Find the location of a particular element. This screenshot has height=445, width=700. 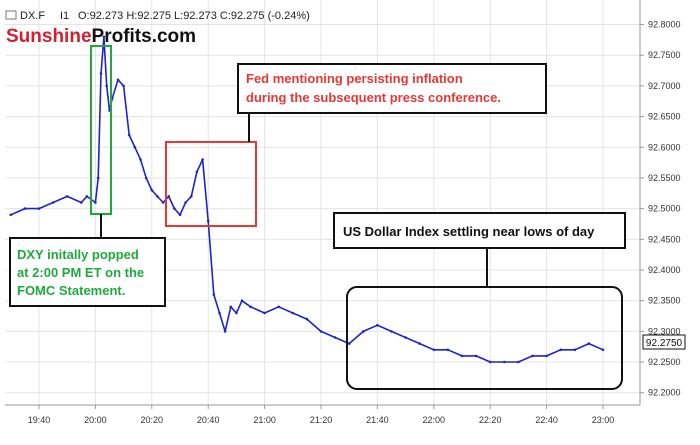

x-tick-label-6: 21:40 is located at coordinates (377, 420).